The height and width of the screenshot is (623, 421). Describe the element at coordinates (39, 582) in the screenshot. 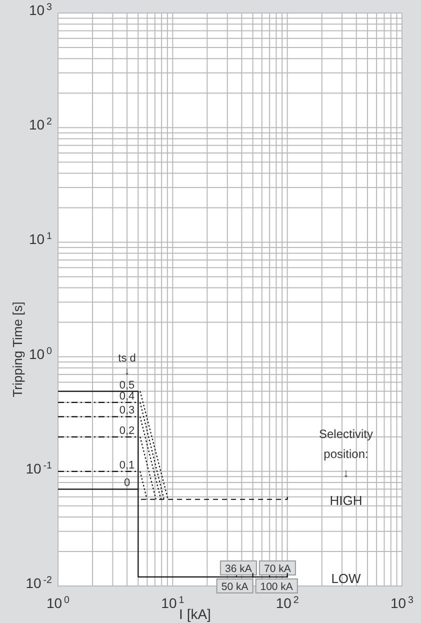

I see `y-tick-label: 10$^{-2}$` at that location.